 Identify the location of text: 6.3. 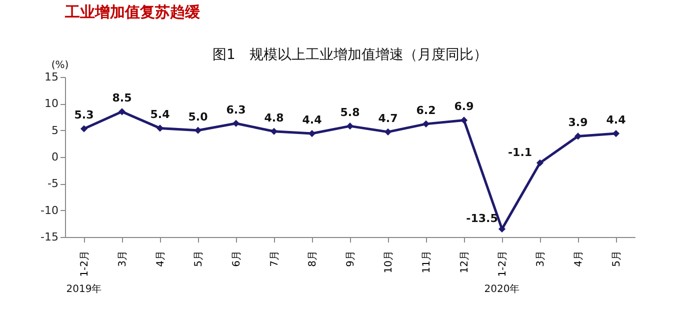
(236, 109).